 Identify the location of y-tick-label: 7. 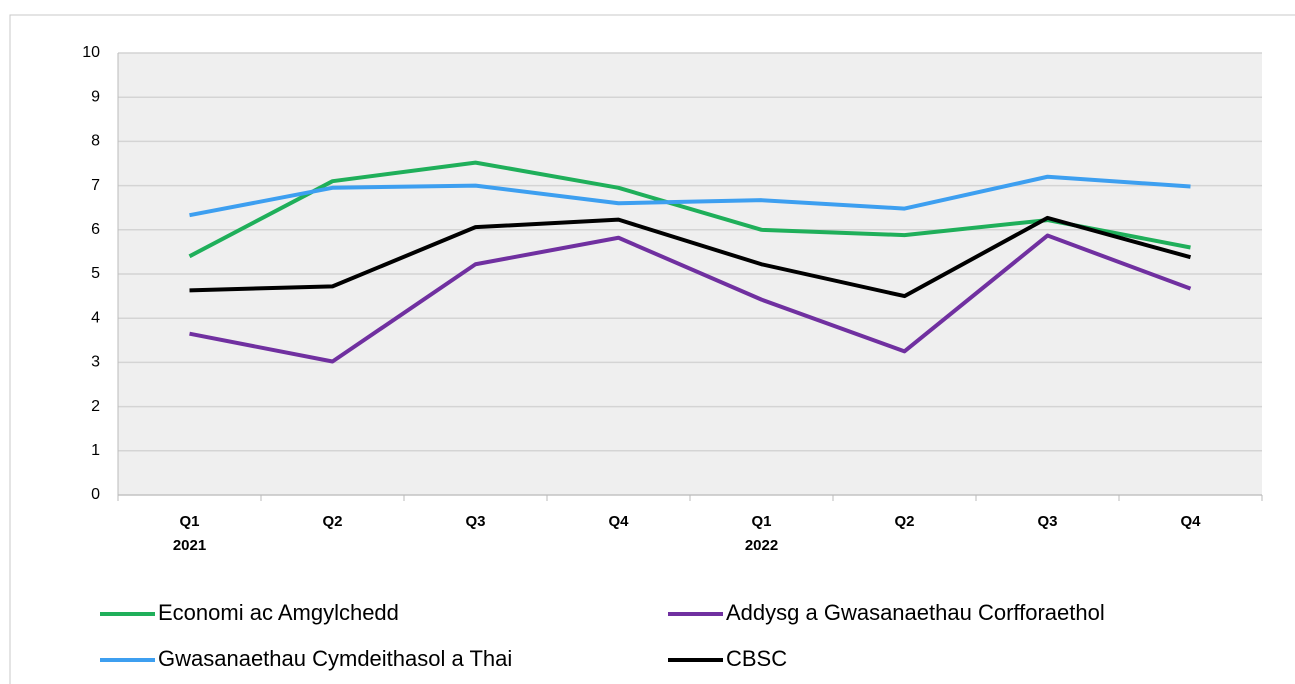
(95, 185).